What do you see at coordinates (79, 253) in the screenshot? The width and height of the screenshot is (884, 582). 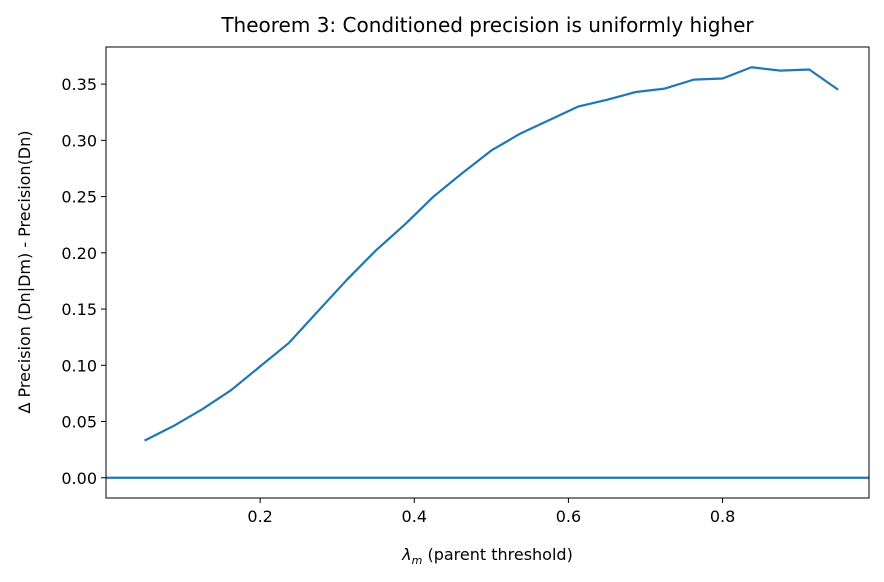 I see `y-tick-label: 0.20` at bounding box center [79, 253].